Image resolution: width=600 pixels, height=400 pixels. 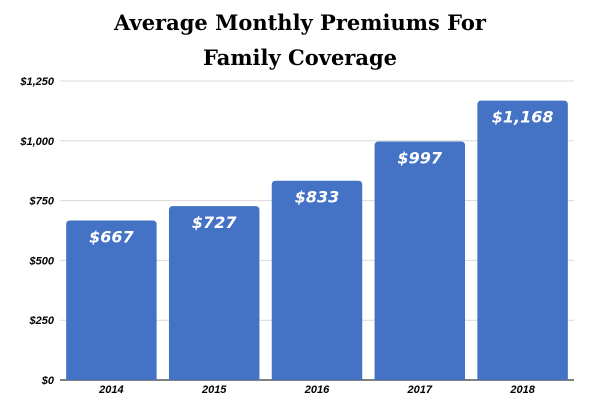 What do you see at coordinates (300, 57) in the screenshot?
I see `chart-title-line-2: Family Coverage` at bounding box center [300, 57].